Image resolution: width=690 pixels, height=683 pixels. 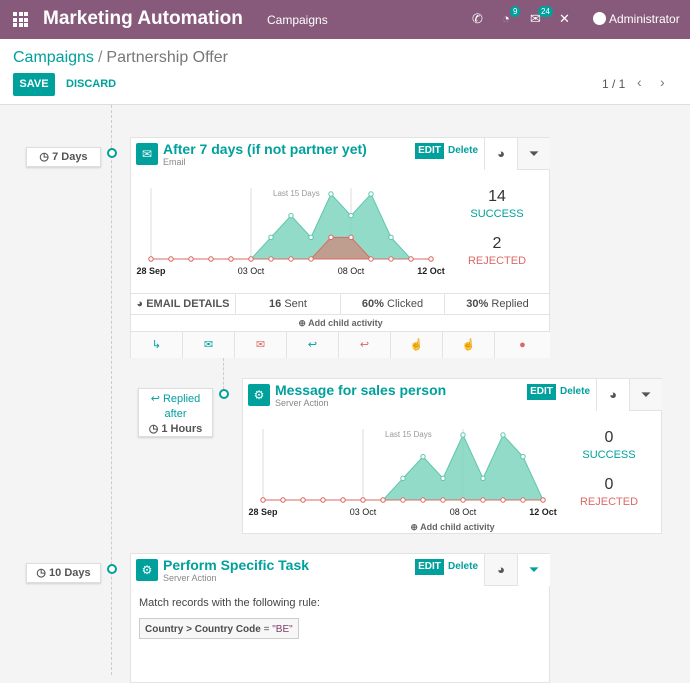 What do you see at coordinates (564, 18) in the screenshot?
I see `debug-tools-icon: ✕` at bounding box center [564, 18].